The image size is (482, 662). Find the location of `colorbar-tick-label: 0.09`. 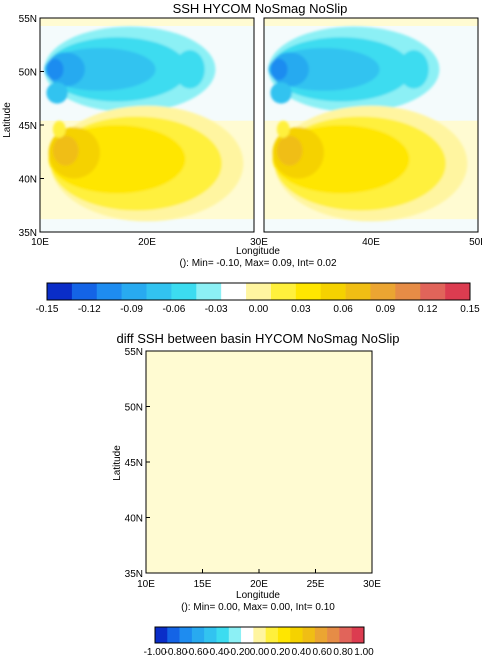

colorbar-tick-label: 0.09 is located at coordinates (386, 309).